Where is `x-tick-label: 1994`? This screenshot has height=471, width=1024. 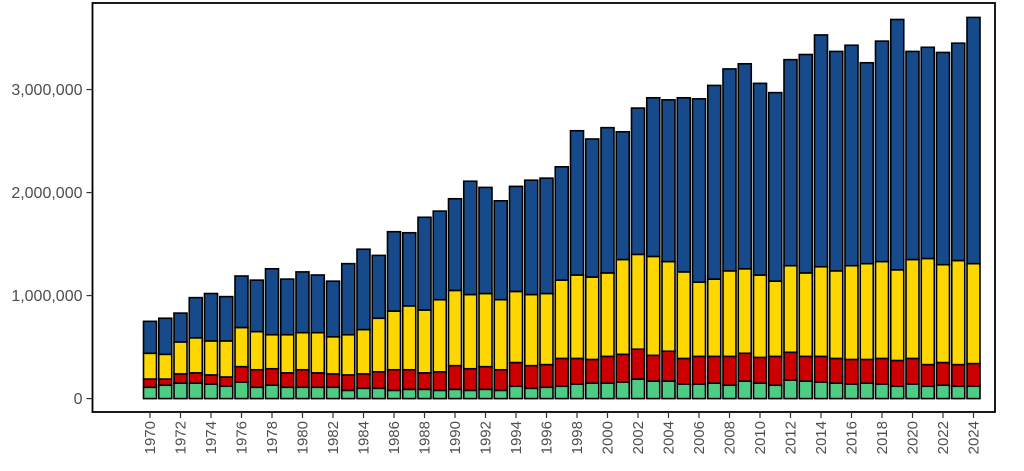 x-tick-label: 1994 is located at coordinates (516, 437).